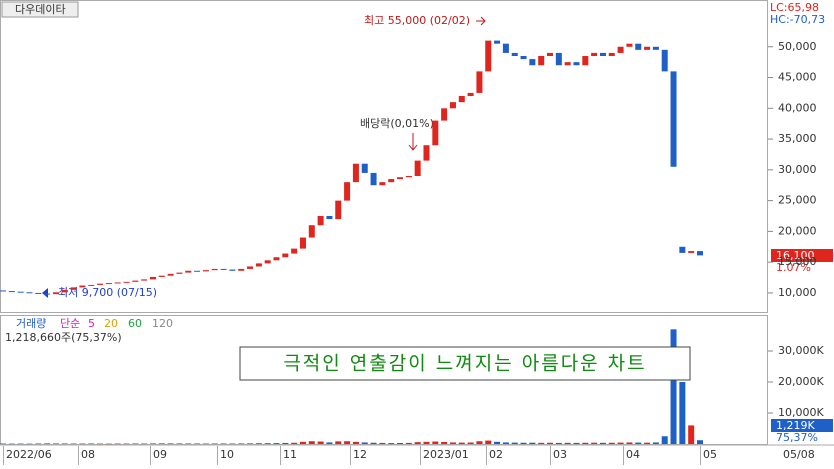 This screenshot has width=834, height=469. I want to click on last-price-box, so click(802, 255).